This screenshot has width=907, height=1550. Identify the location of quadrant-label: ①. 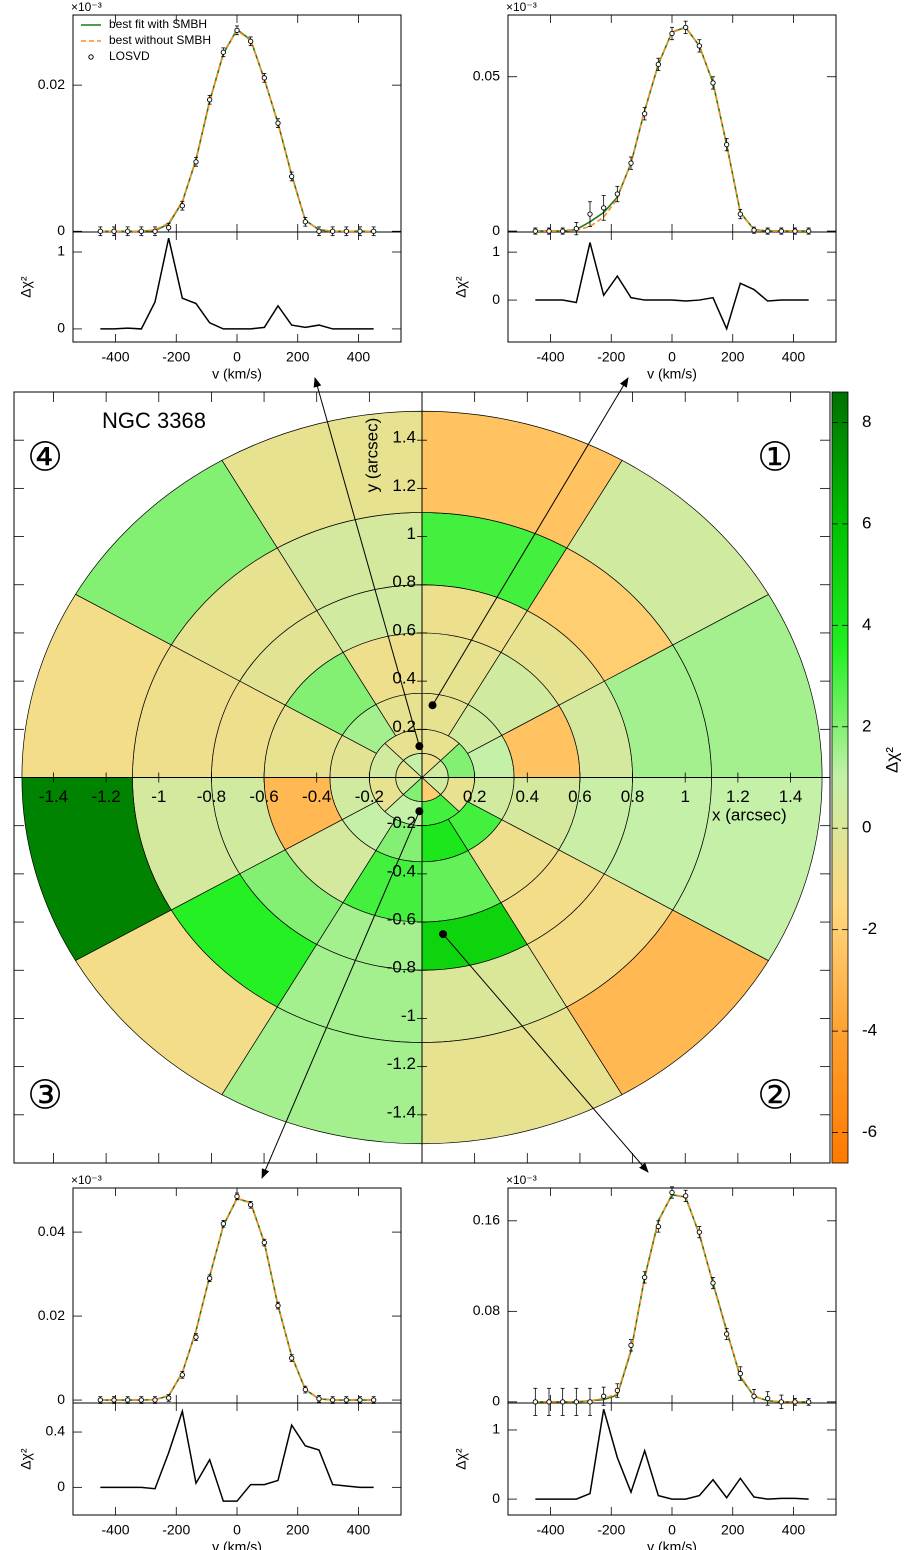
(775, 458).